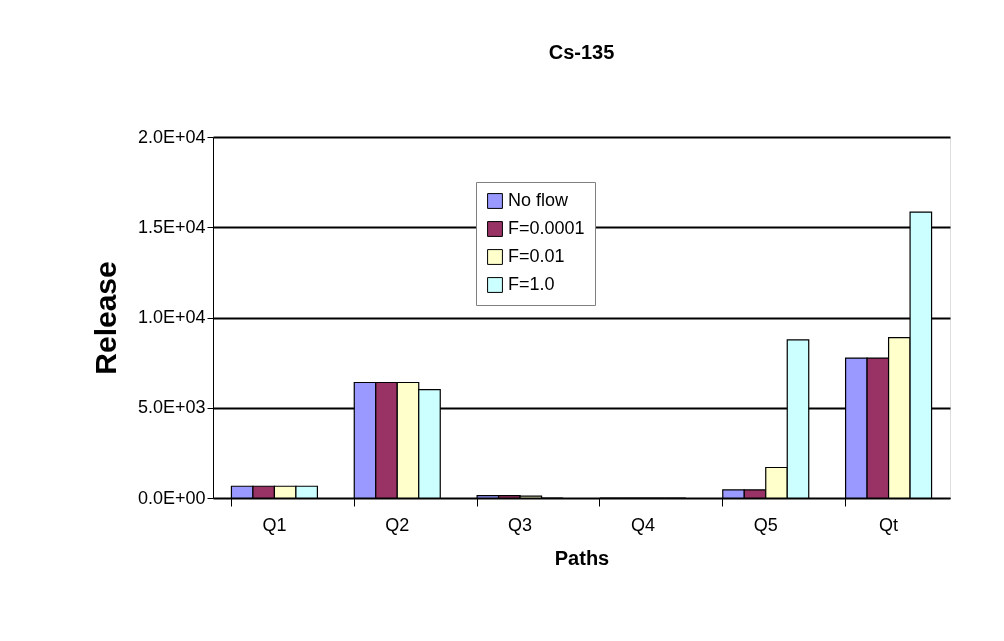 This screenshot has height=641, width=1004. Describe the element at coordinates (171, 497) in the screenshot. I see `y-tick-label: 0.0E+00` at that location.